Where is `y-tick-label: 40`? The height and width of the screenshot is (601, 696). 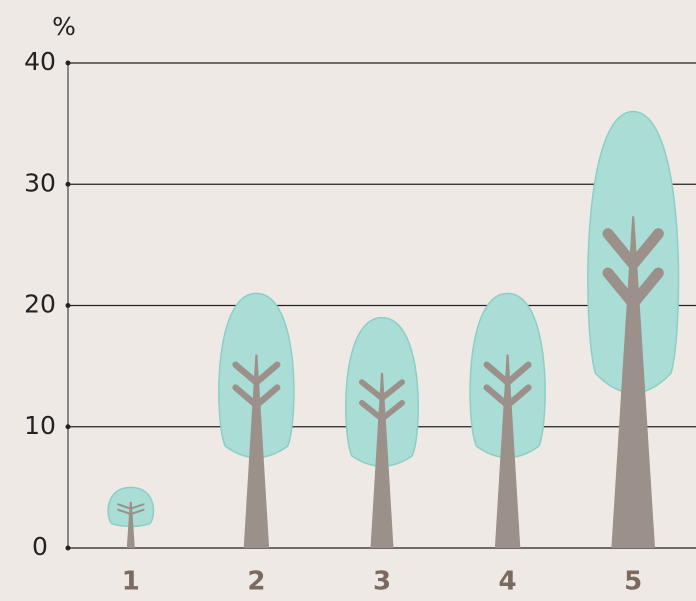 y-tick-label: 40 is located at coordinates (40, 61).